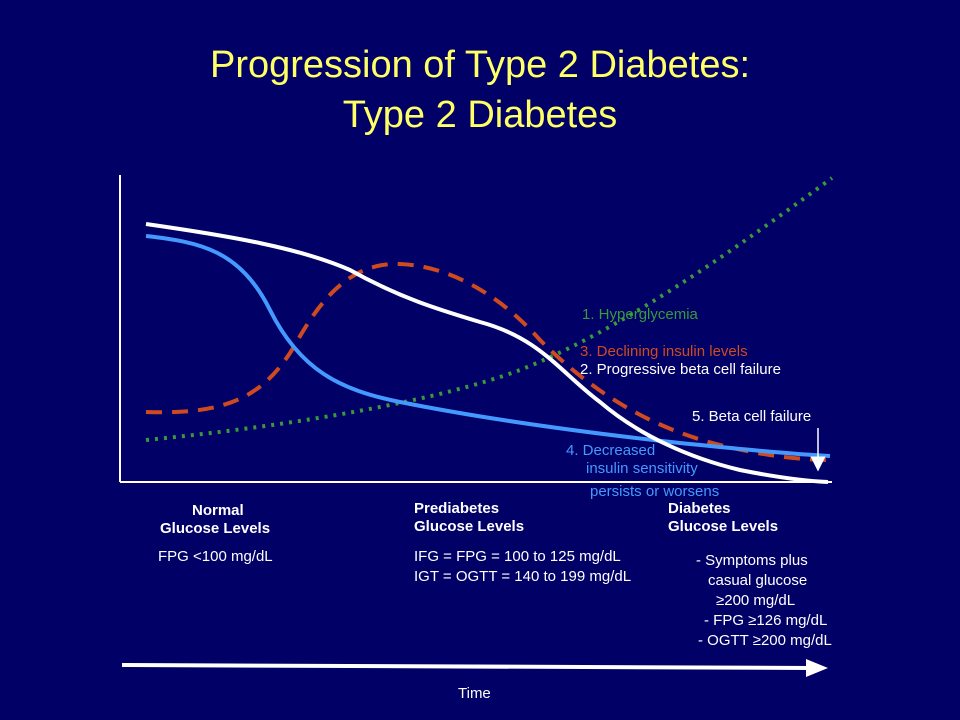 Image resolution: width=960 pixels, height=720 pixels. I want to click on diabetes-criteria-symptoms: - Symptoms plus, so click(752, 560).